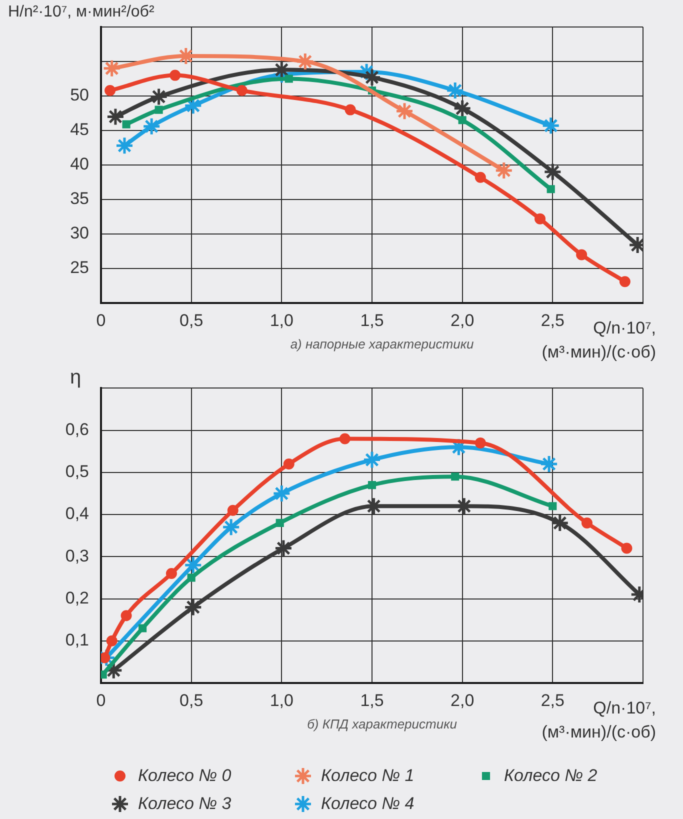 This screenshot has height=819, width=683. I want to click on y-tick-label: 40, so click(79, 164).